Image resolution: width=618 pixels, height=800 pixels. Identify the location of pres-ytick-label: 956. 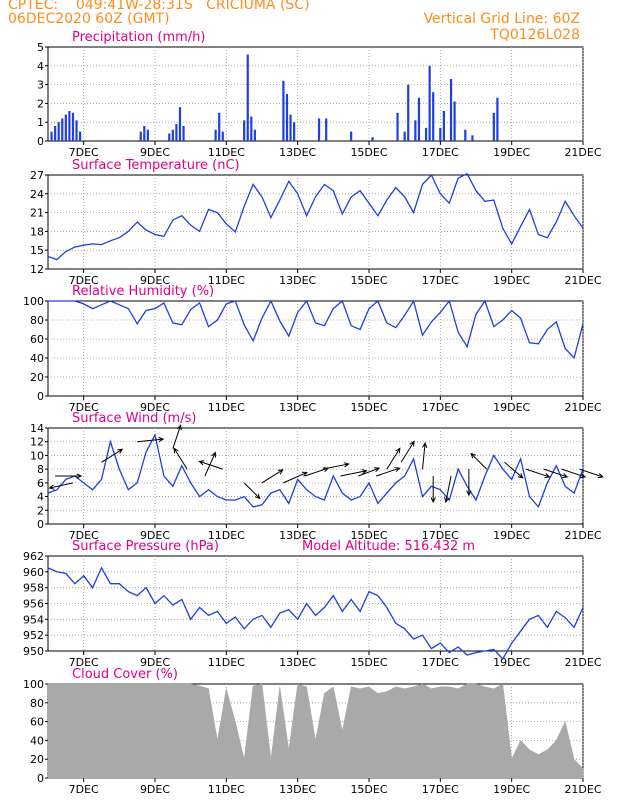
(33, 604).